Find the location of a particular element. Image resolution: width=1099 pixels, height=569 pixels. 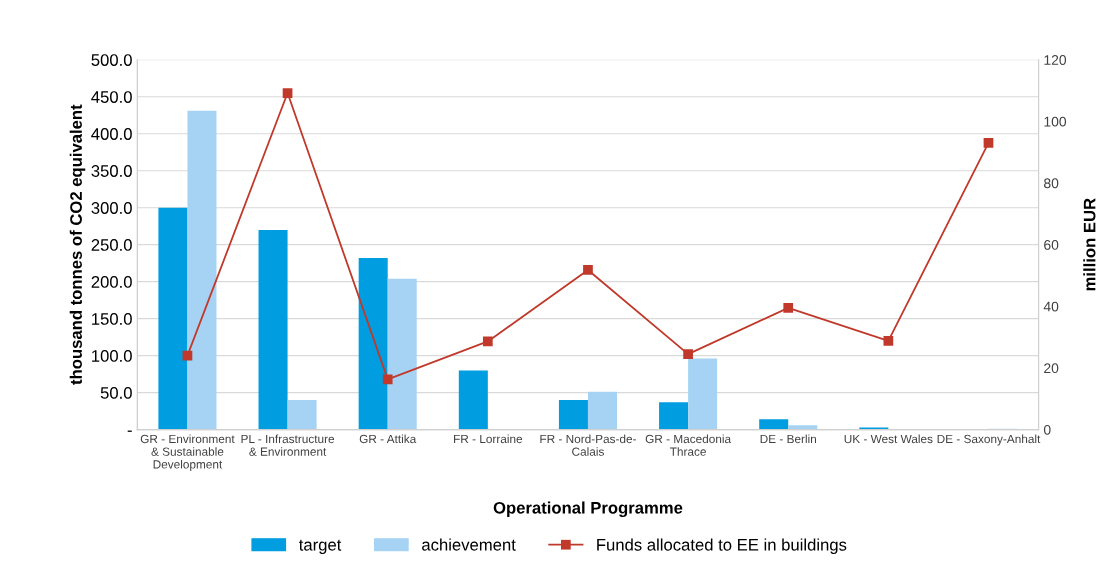

y-tick-label: 350.0 is located at coordinates (111, 171).